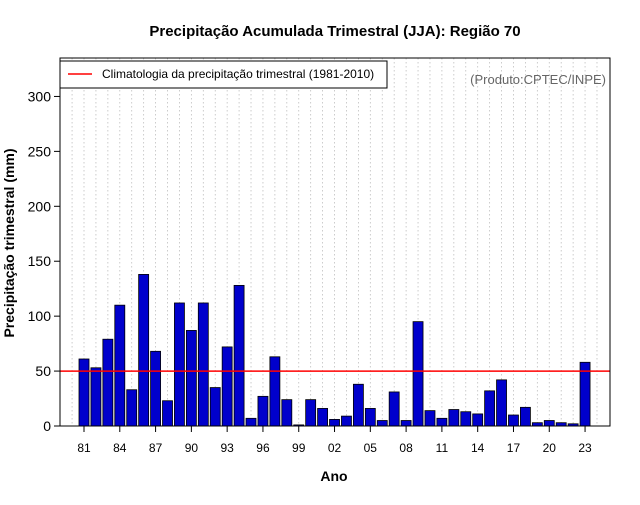 The width and height of the screenshot is (640, 505). What do you see at coordinates (538, 79) in the screenshot?
I see `product-credit: (Produto:CPTEC/INPE)` at bounding box center [538, 79].